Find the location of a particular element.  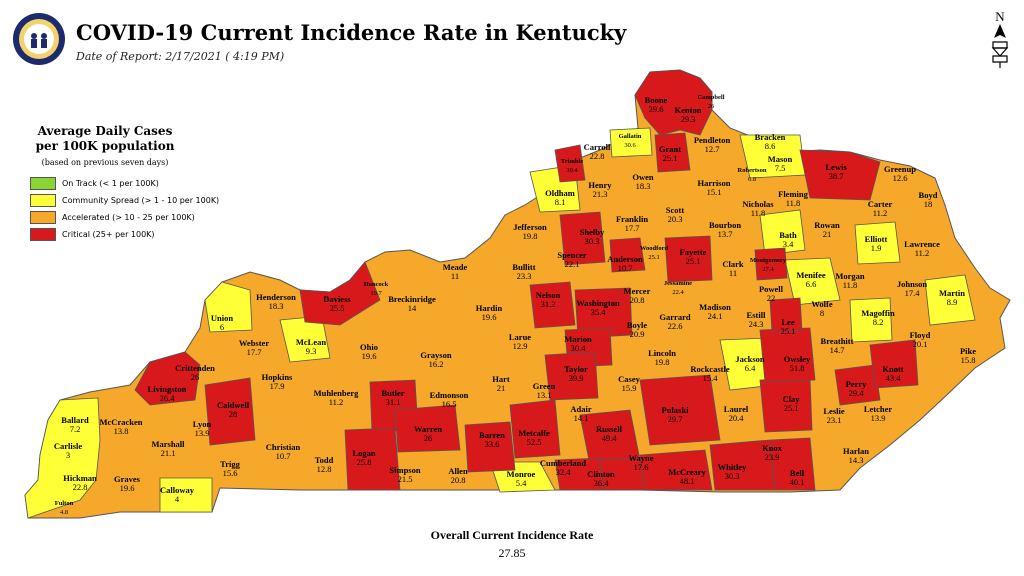

county-label-jessamine: Jessamine is located at coordinates (678, 283).